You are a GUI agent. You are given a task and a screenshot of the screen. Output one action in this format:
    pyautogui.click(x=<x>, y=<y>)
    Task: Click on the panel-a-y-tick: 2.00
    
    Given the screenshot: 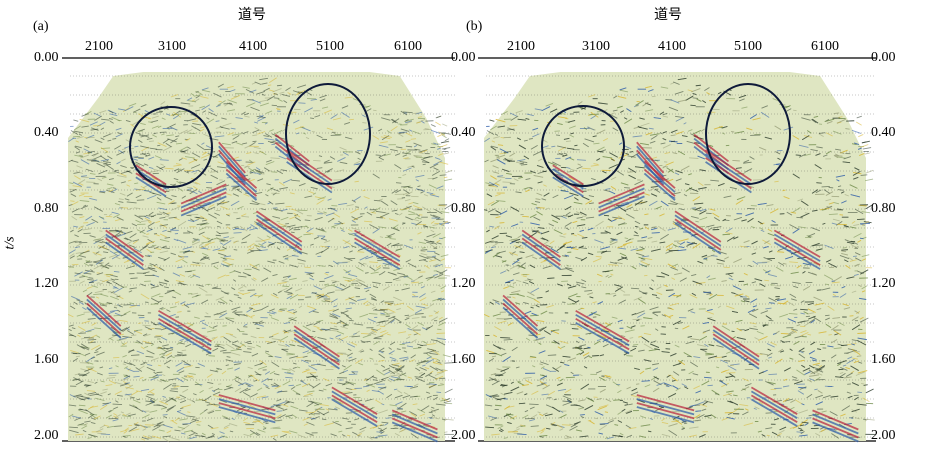 What is the action you would take?
    pyautogui.click(x=46, y=435)
    